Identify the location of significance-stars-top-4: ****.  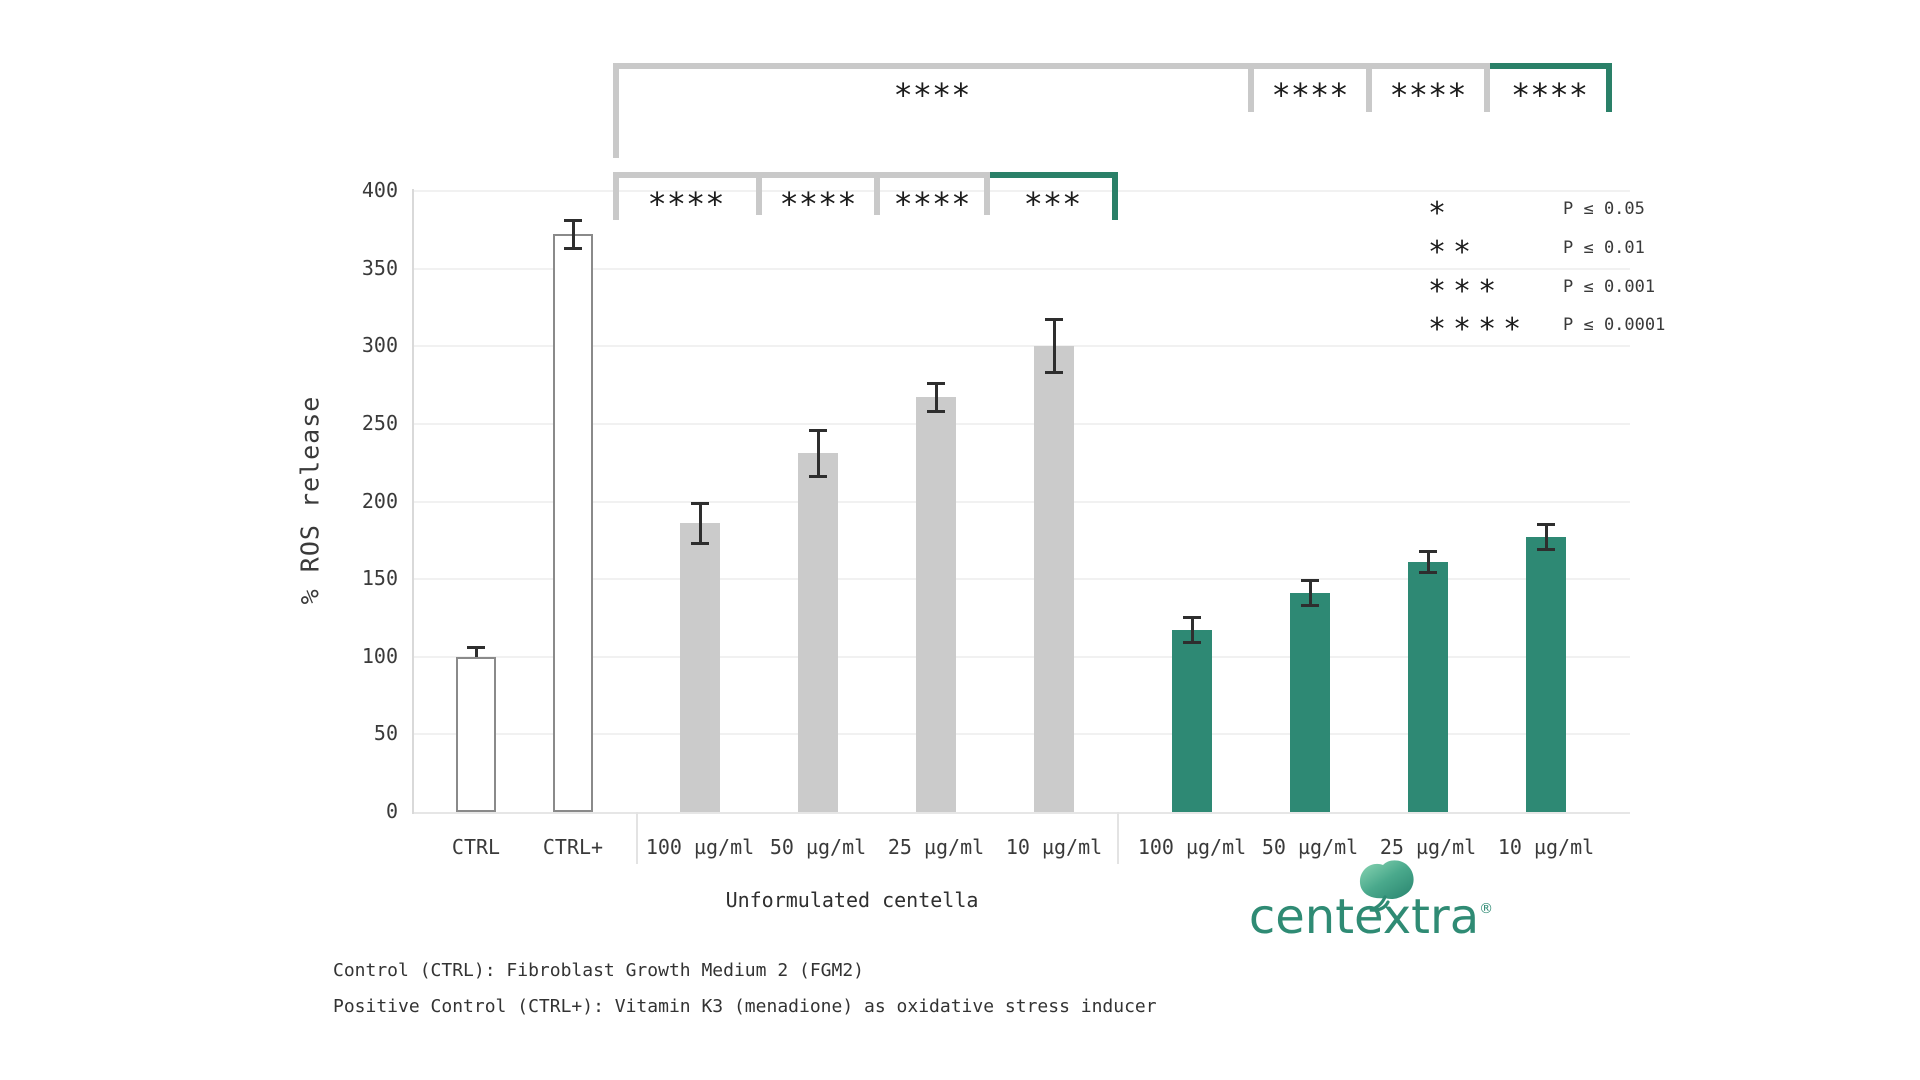
(1549, 95).